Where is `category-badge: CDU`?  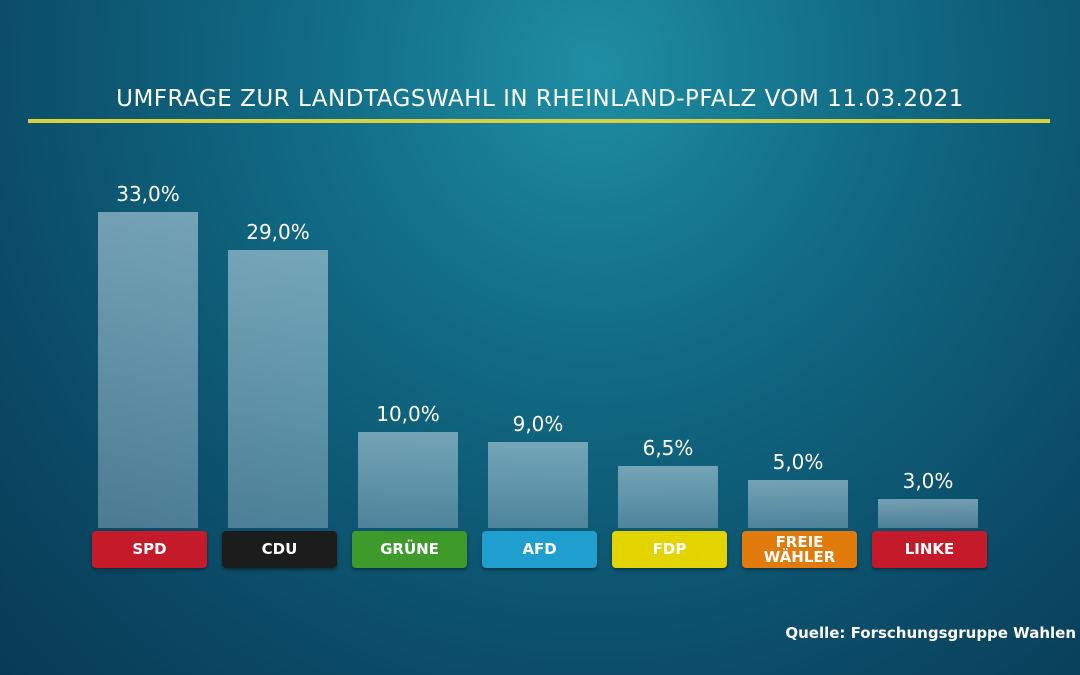 category-badge: CDU is located at coordinates (279, 549).